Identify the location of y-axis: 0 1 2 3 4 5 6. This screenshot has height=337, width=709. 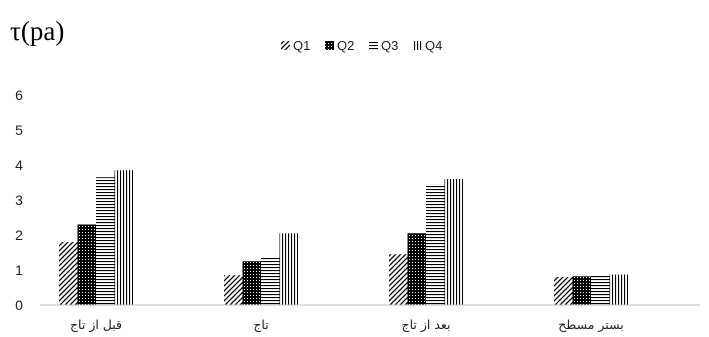
(19, 200).